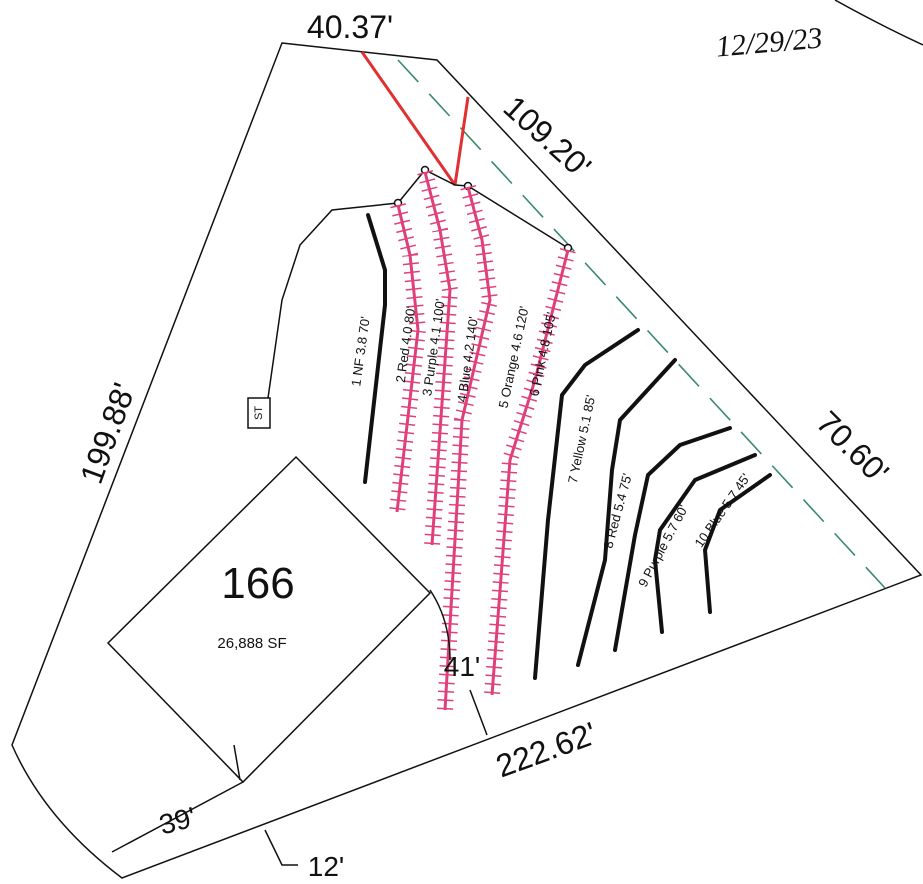 This screenshot has height=884, width=923. I want to click on trench-label: 1 NF 3.8 70', so click(360, 351).